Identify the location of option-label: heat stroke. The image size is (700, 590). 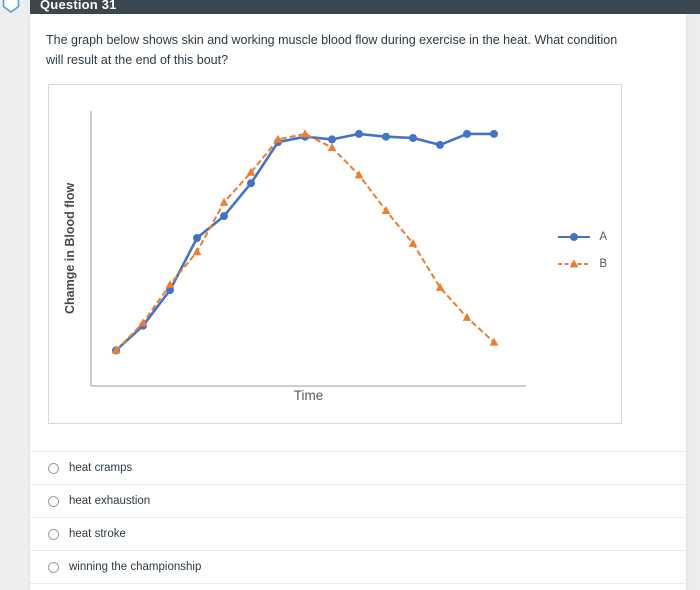
(97, 534).